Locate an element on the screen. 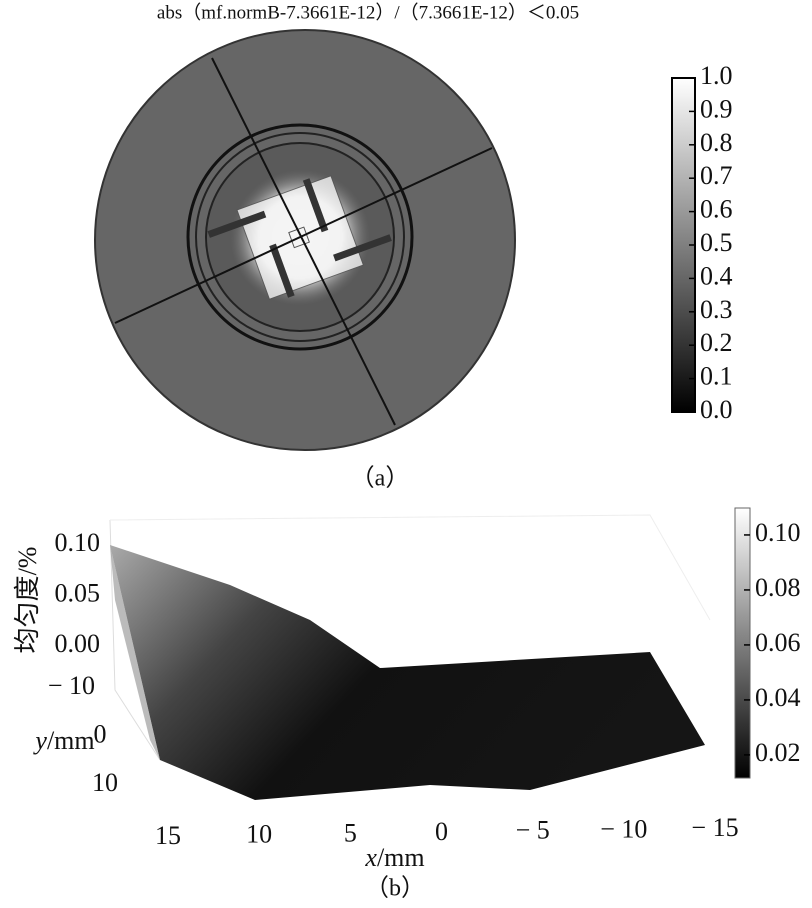  x-axis-label: x/mm is located at coordinates (394, 857).